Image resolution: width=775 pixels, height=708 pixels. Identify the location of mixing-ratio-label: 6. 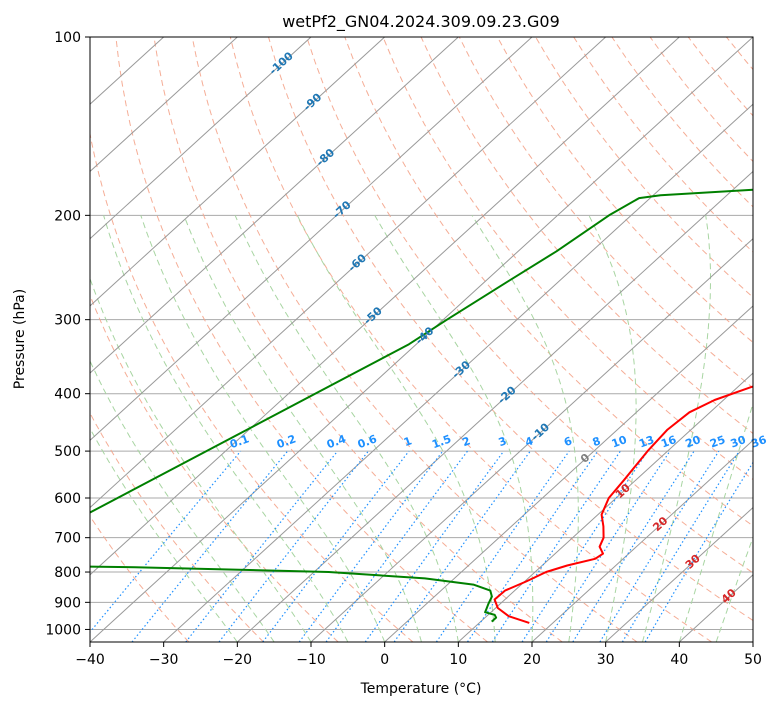
(568, 441).